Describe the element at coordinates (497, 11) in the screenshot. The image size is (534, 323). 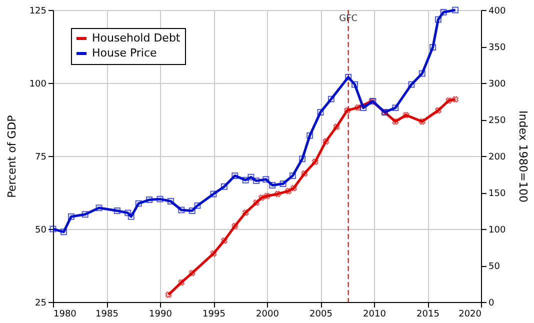
I see `y2-tick-label: 400` at that location.